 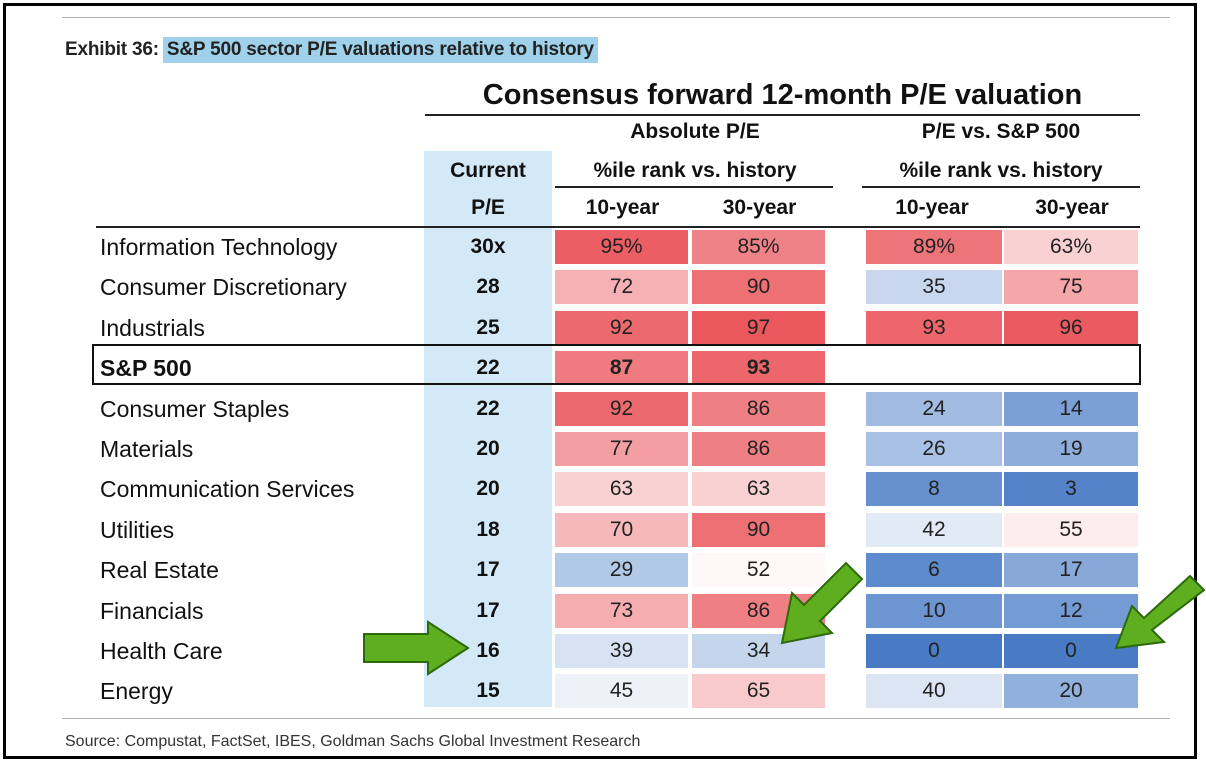 What do you see at coordinates (621, 570) in the screenshot?
I see `abs10-percentile-cell: 29` at bounding box center [621, 570].